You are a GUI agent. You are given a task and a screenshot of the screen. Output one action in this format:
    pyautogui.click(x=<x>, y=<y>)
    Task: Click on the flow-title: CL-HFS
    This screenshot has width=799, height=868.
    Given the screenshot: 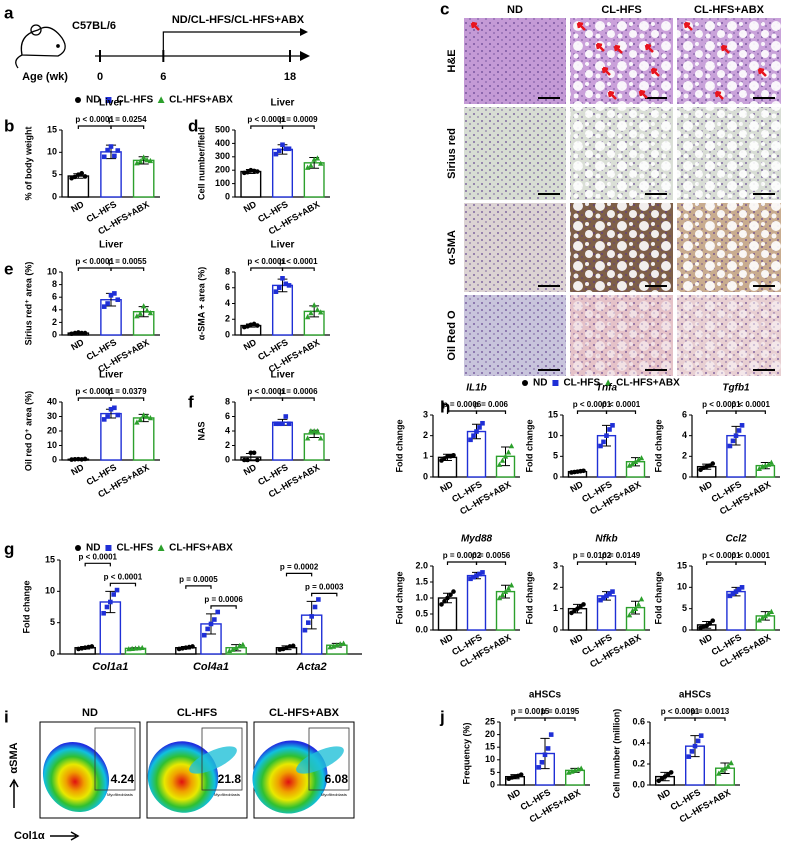 What is the action you would take?
    pyautogui.click(x=197, y=713)
    